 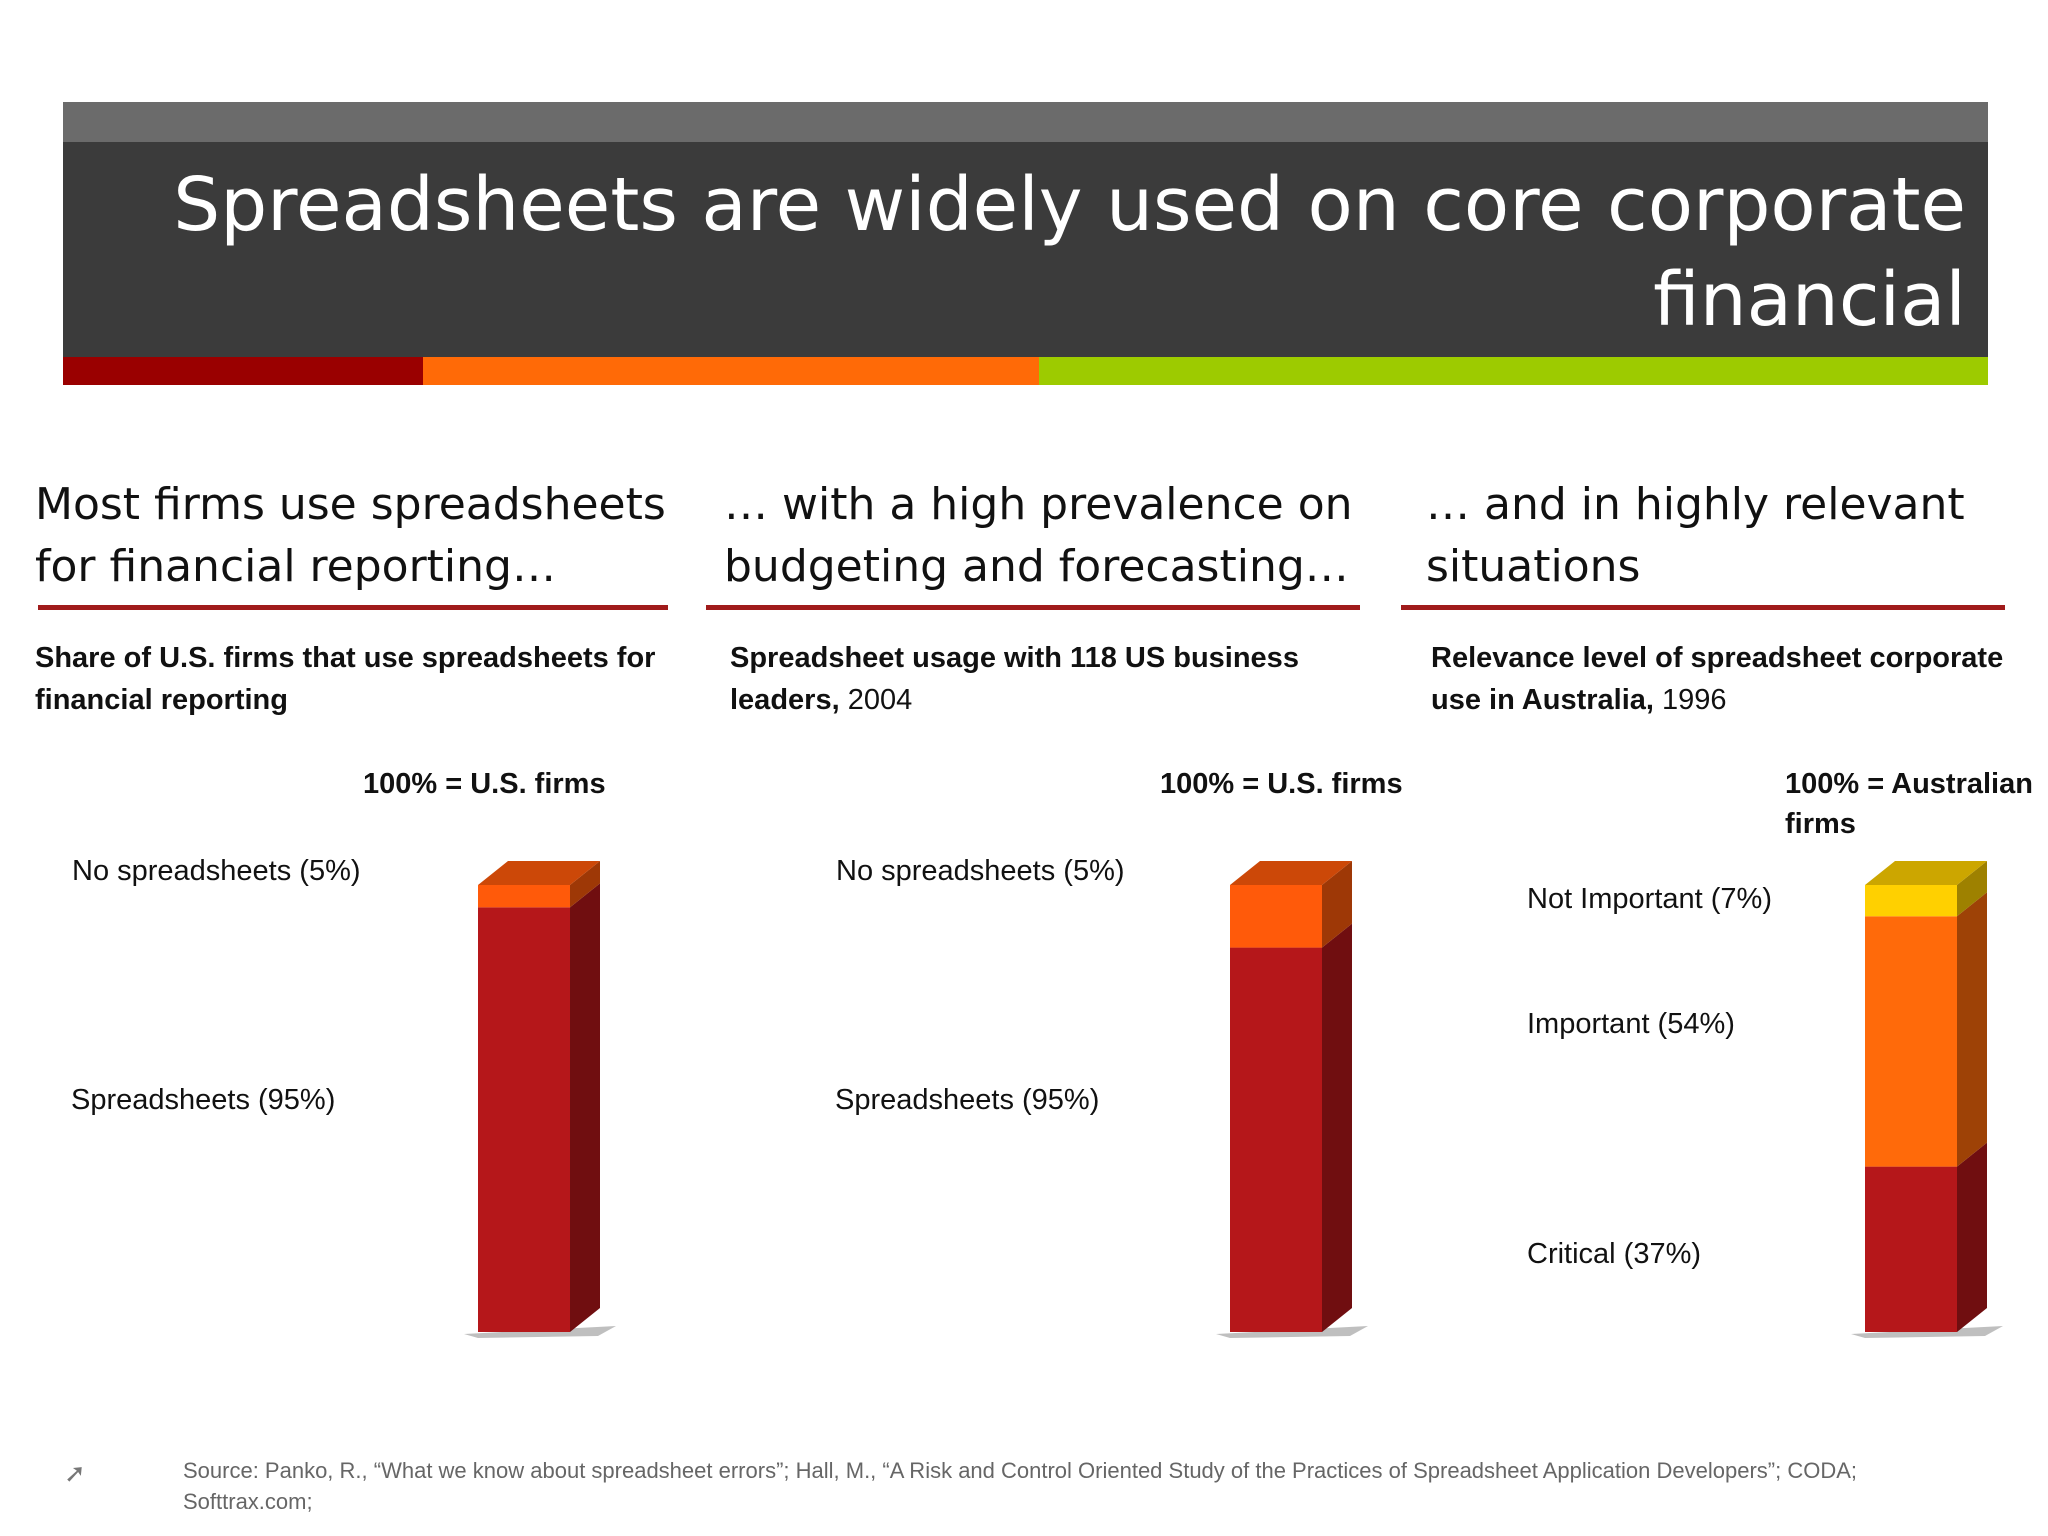 What do you see at coordinates (1911, 1041) in the screenshot?
I see `chart-3-bar-important` at bounding box center [1911, 1041].